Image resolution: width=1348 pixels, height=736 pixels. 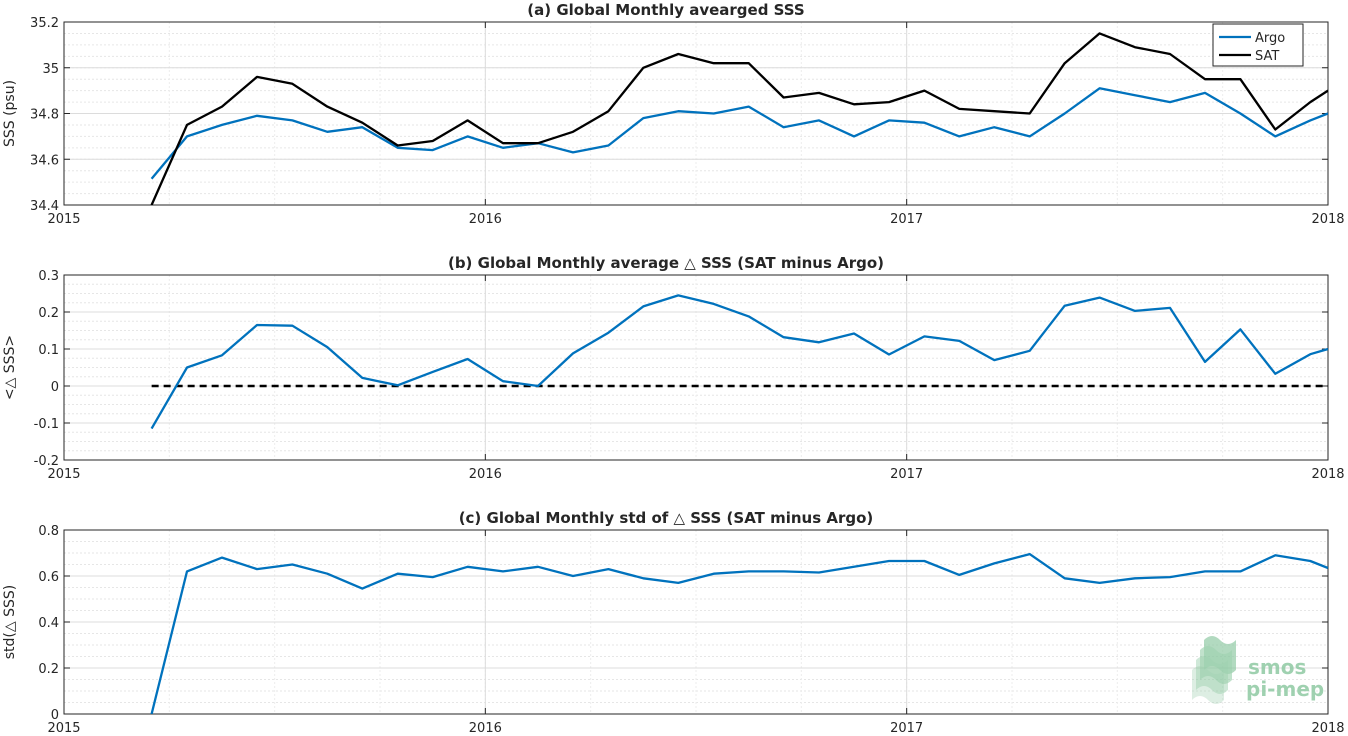 I want to click on y-axis-label: SSS (psu), so click(x=10, y=113).